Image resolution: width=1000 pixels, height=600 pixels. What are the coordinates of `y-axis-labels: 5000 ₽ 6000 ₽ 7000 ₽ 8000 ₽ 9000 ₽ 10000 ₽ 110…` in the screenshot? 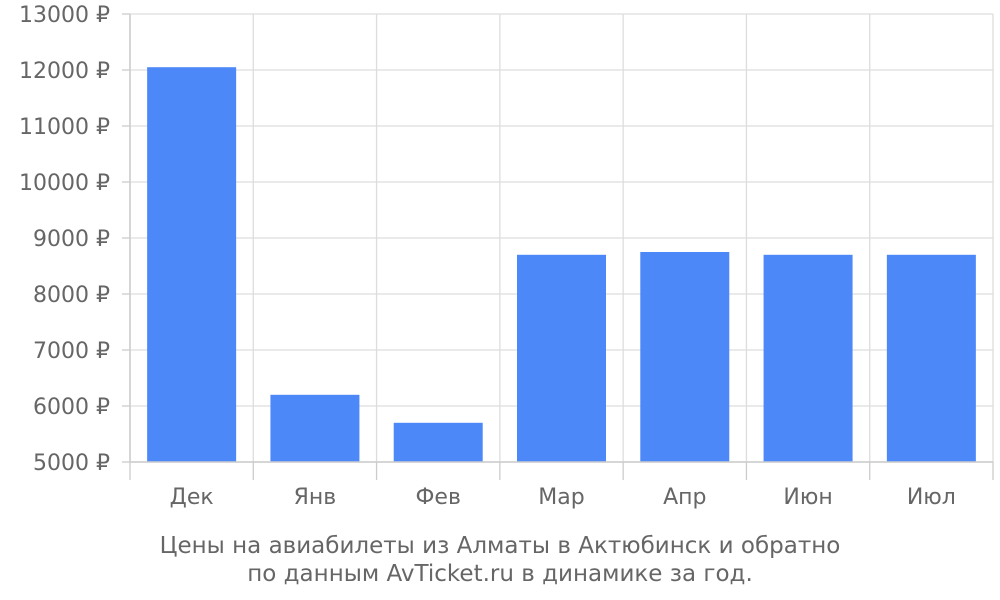 It's located at (64, 239).